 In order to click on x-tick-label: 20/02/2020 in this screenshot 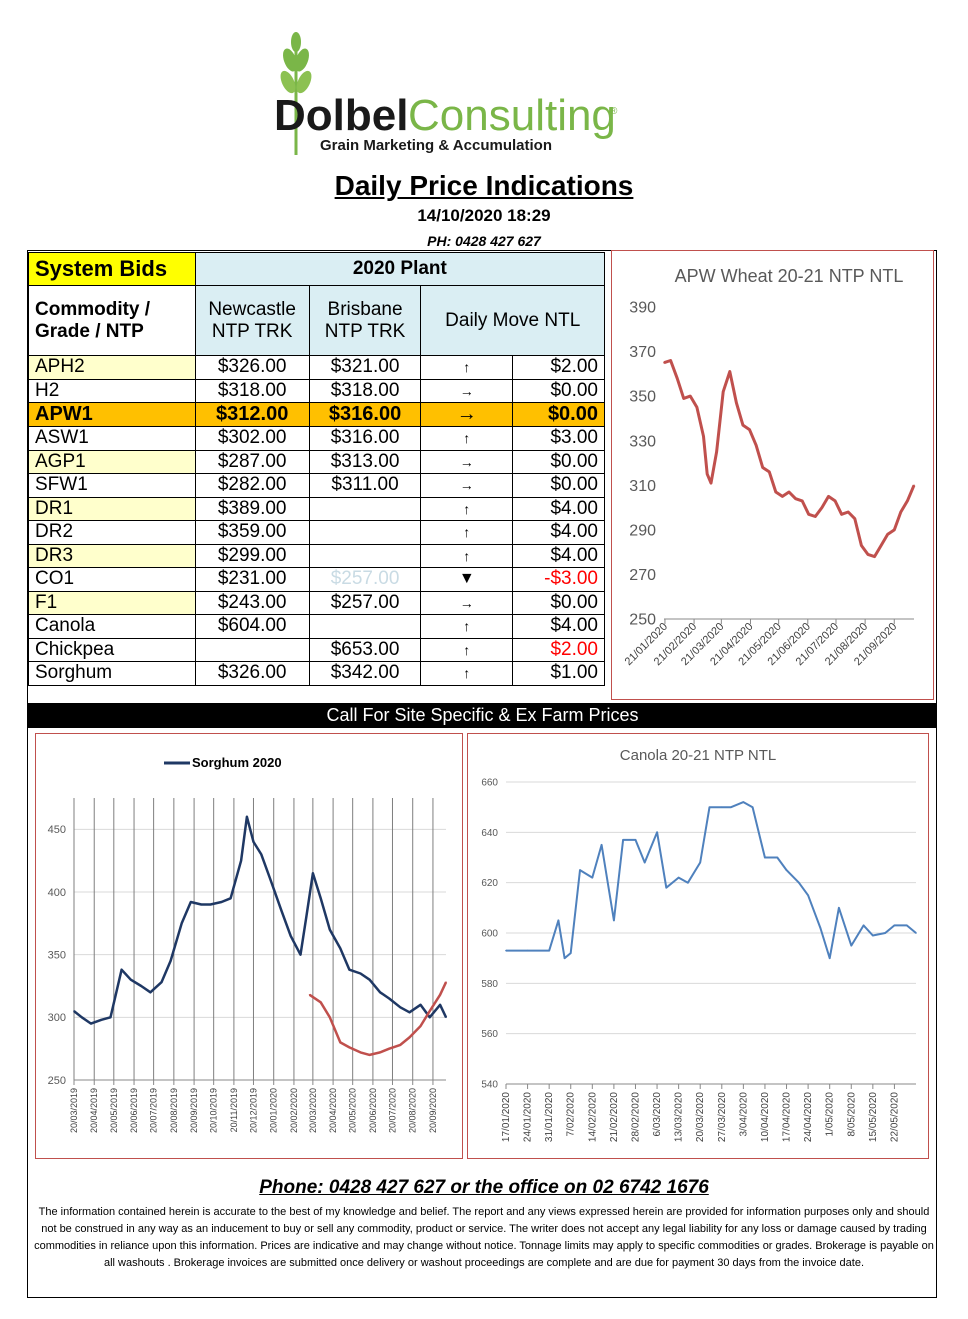, I will do `click(294, 1110)`.